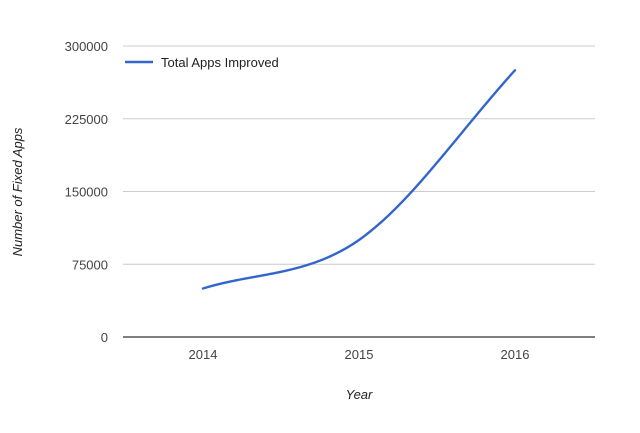 This screenshot has width=640, height=433. Describe the element at coordinates (220, 62) in the screenshot. I see `legend-label: Total Apps Improved` at that location.